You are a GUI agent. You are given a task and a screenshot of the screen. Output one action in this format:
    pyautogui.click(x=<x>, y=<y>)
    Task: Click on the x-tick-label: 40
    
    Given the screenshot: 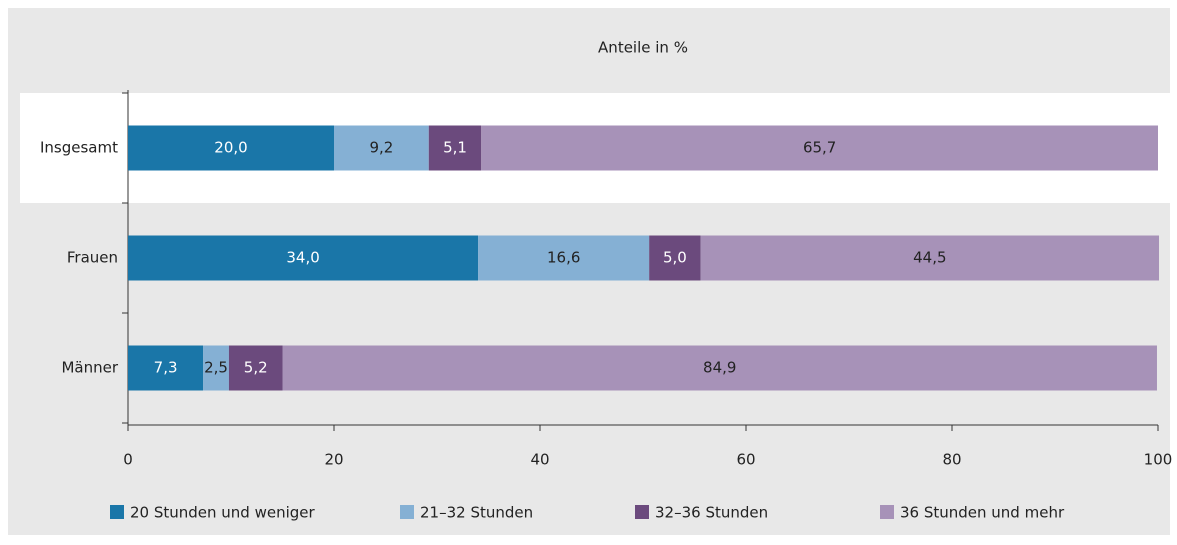 What is the action you would take?
    pyautogui.click(x=539, y=460)
    